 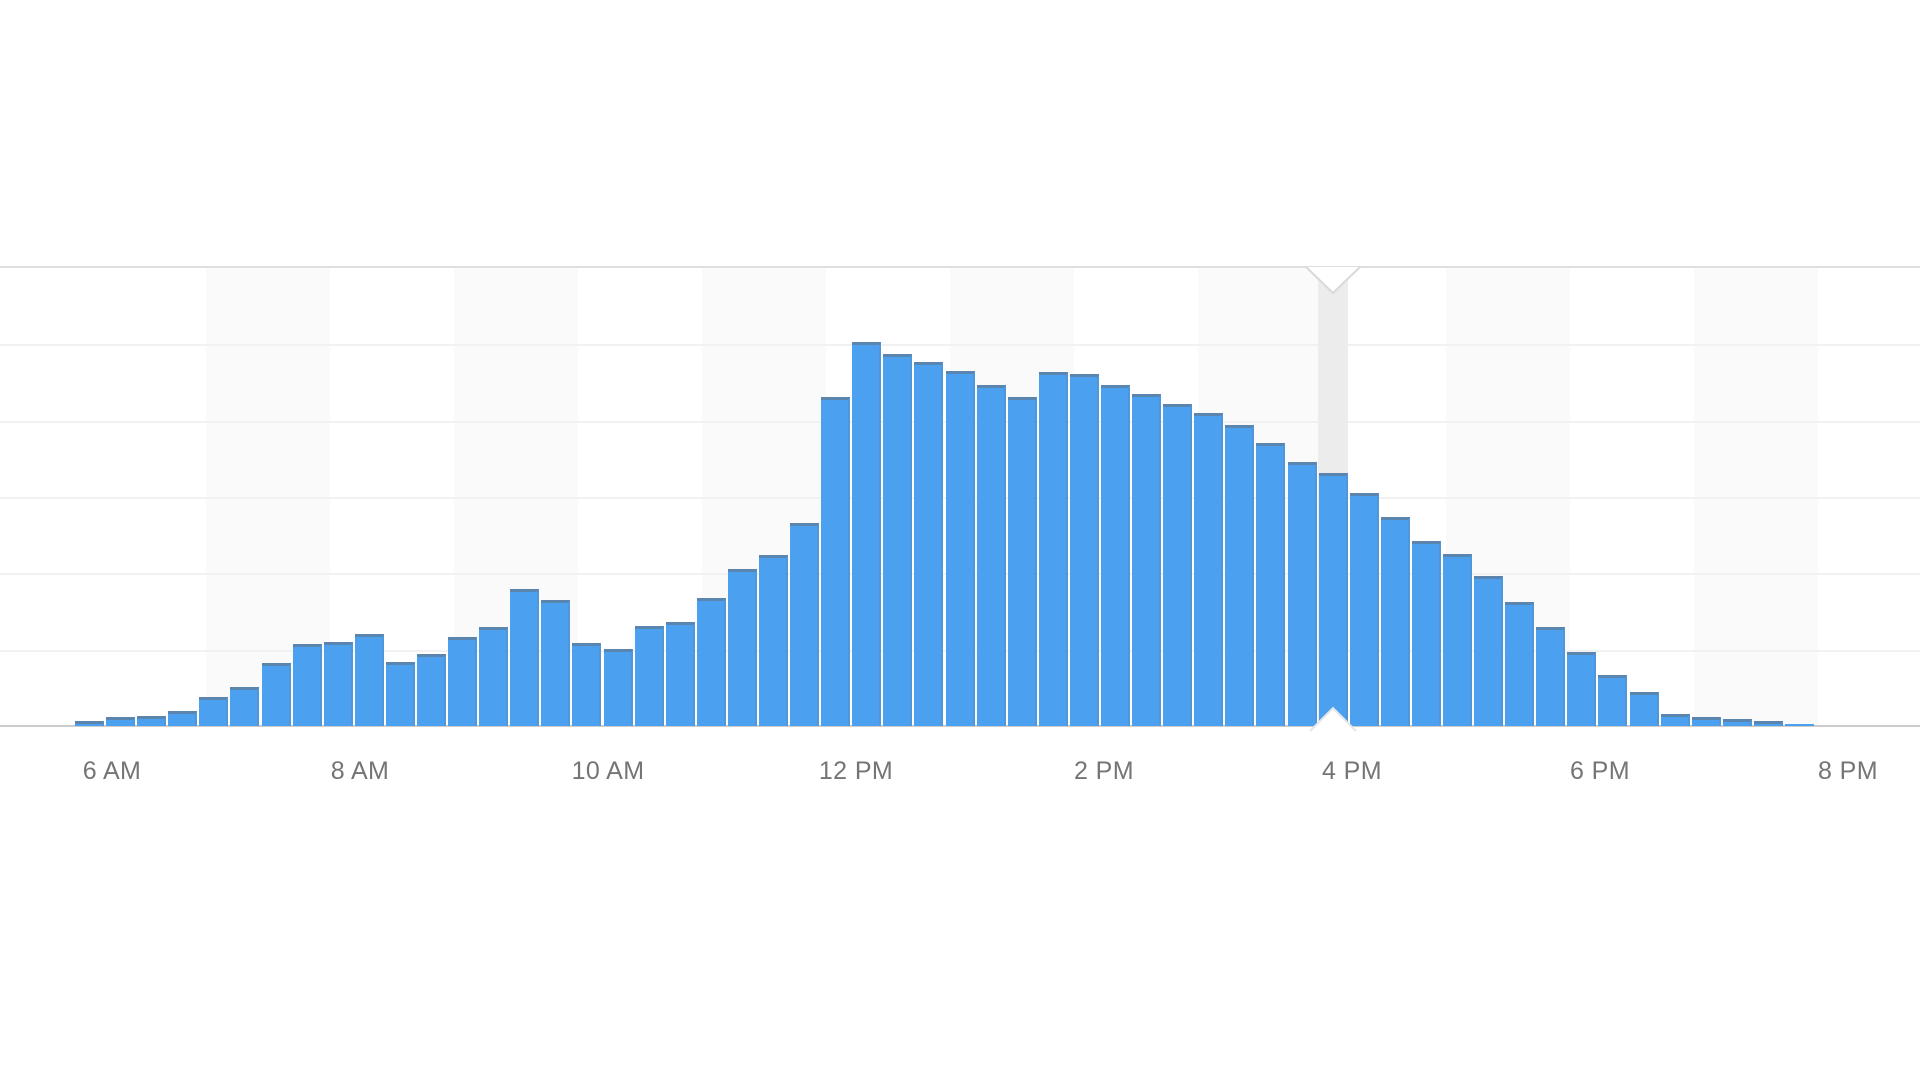 I want to click on x-axis-label: 8 PM, so click(x=1848, y=771).